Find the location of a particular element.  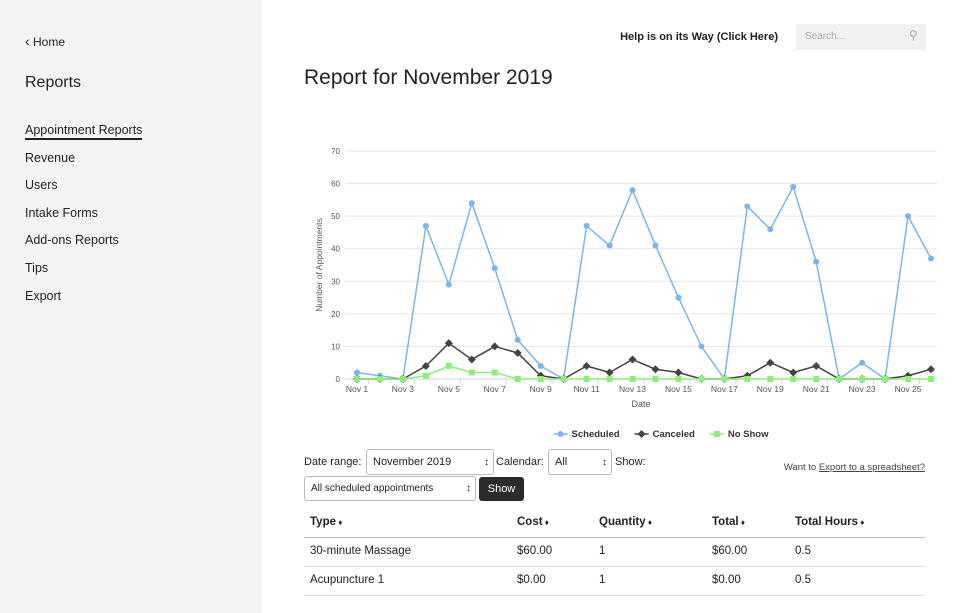

nav-item: Users is located at coordinates (41, 185).